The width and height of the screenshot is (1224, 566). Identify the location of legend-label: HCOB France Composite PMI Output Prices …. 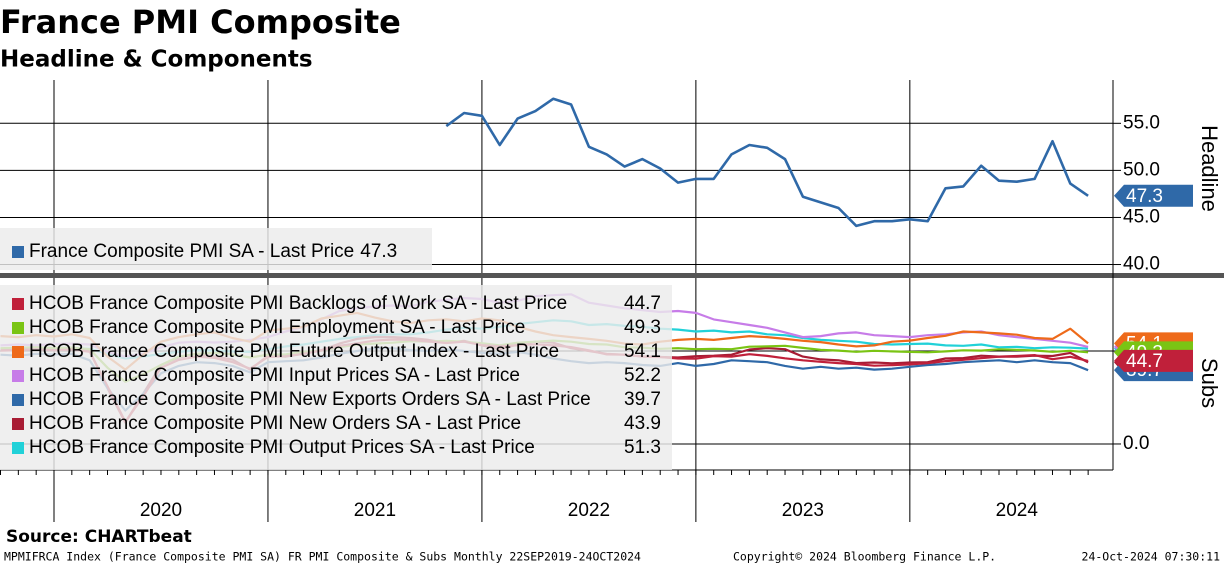
(282, 447).